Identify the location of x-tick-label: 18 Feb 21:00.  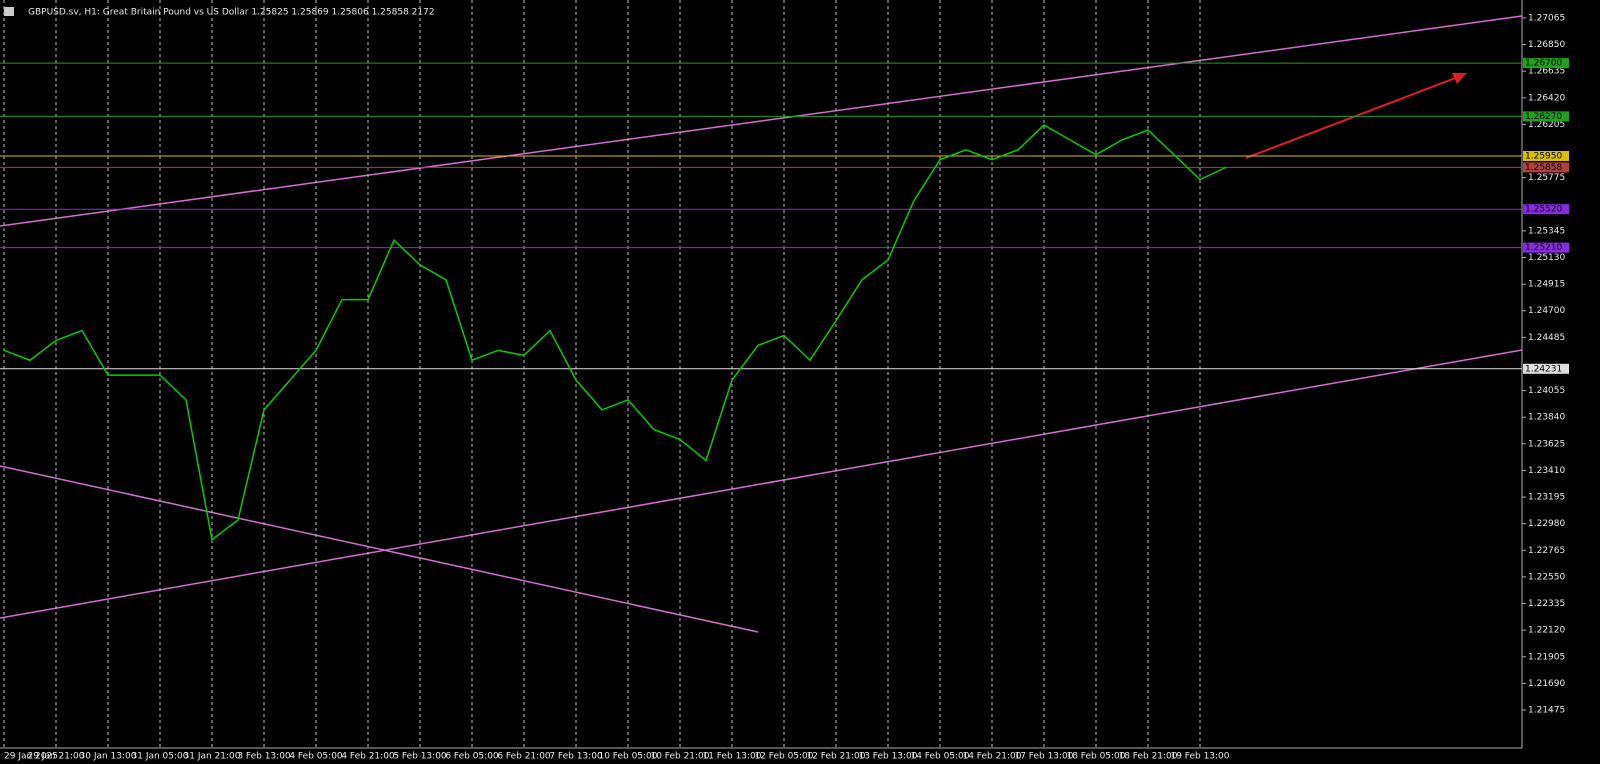
(1147, 757).